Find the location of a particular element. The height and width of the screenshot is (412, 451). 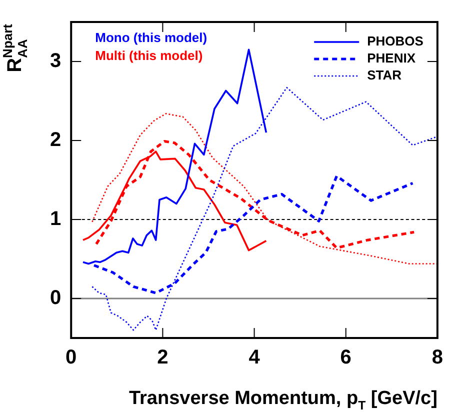

x-tick-label: 8 is located at coordinates (437, 357).